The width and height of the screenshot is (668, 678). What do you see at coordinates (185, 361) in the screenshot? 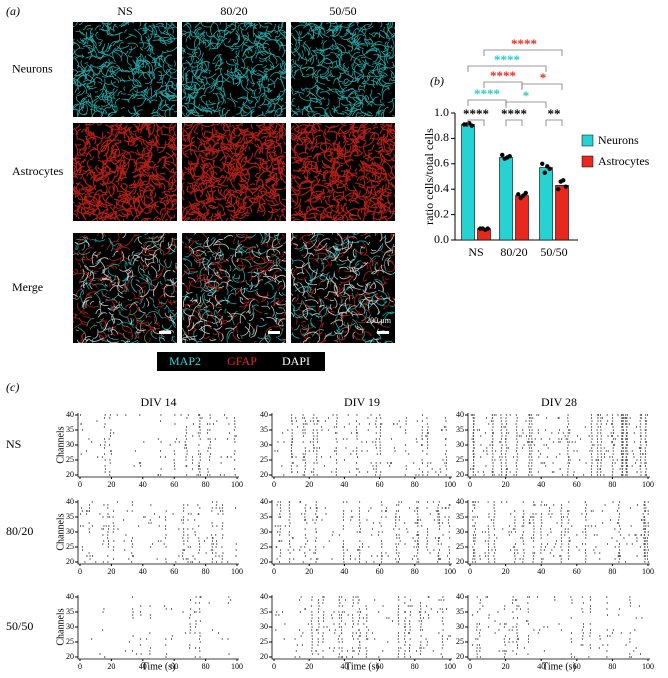
I see `stain-legend-entry: MAP2` at bounding box center [185, 361].